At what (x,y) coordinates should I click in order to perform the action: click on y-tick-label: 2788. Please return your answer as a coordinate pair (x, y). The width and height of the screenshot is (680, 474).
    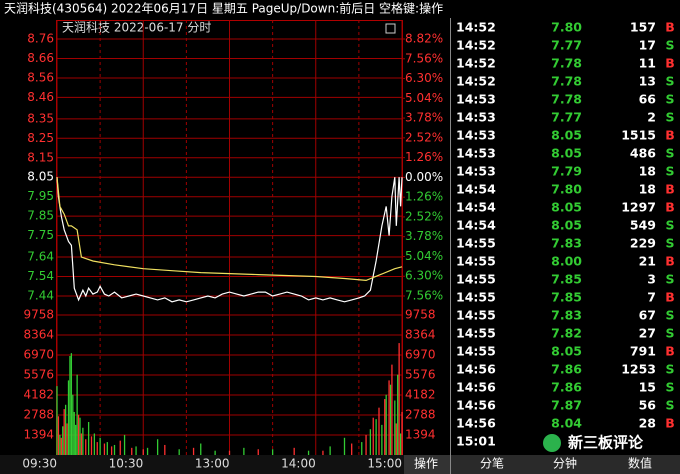
    Looking at the image, I should click on (38, 415).